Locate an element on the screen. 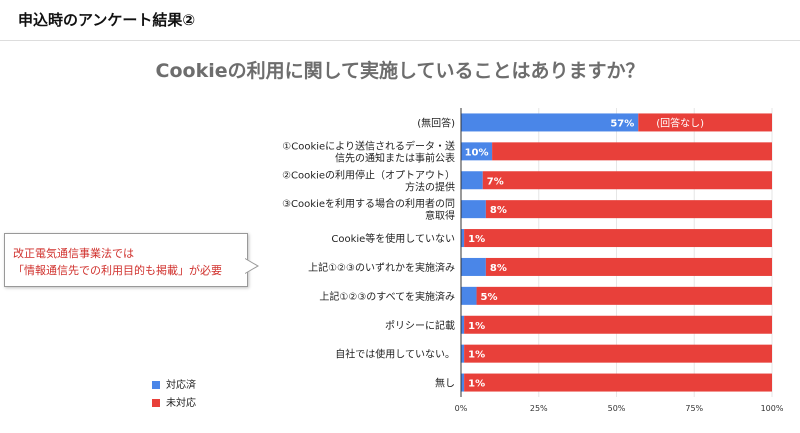 Image resolution: width=800 pixels, height=433 pixels. legend: 対応済 未対応 is located at coordinates (174, 398).